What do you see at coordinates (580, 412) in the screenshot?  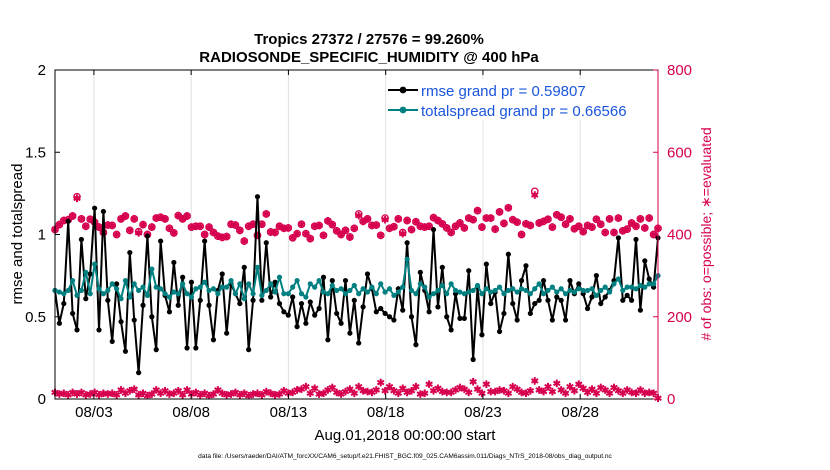 I see `x-tick-label: 08/28` at bounding box center [580, 412].